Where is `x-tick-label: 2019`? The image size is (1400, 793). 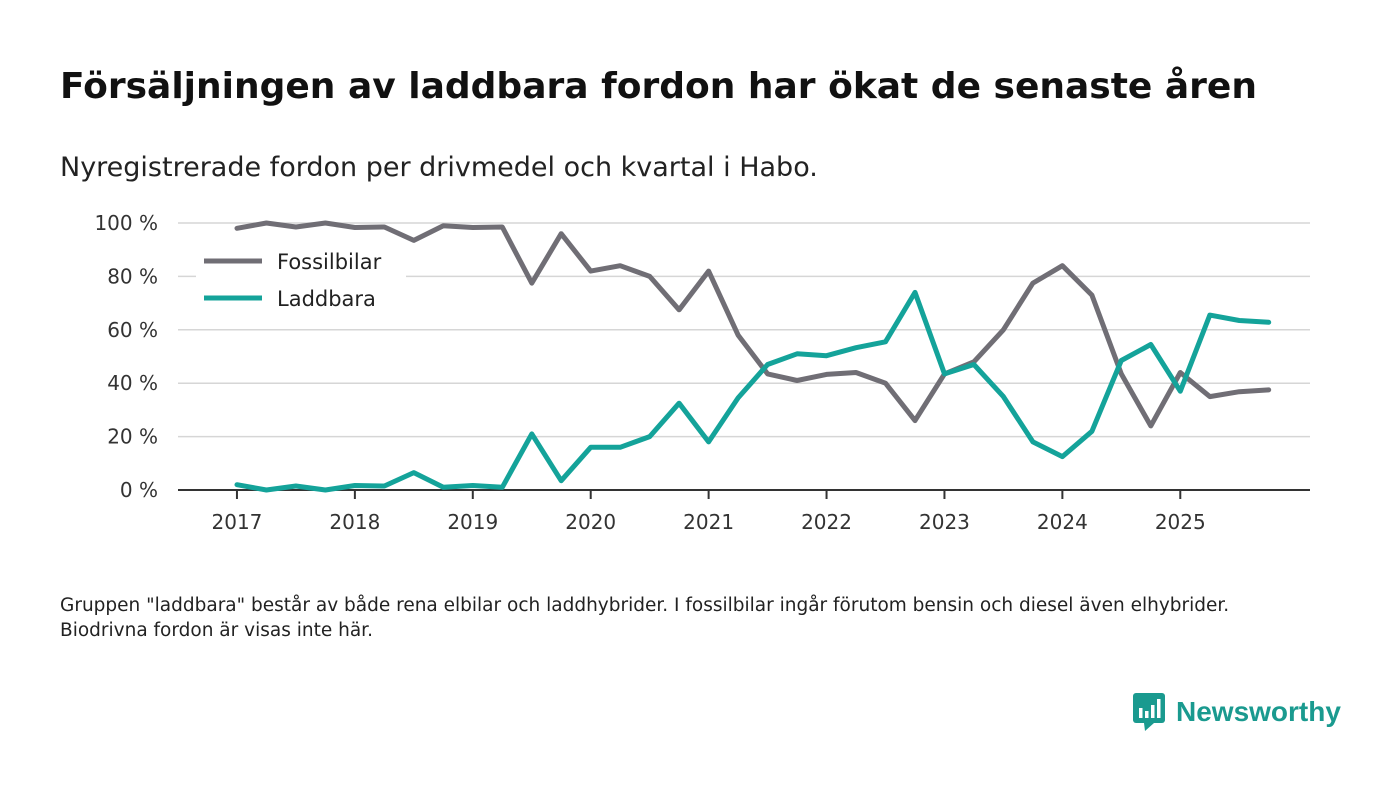
x-tick-label: 2019 is located at coordinates (472, 522).